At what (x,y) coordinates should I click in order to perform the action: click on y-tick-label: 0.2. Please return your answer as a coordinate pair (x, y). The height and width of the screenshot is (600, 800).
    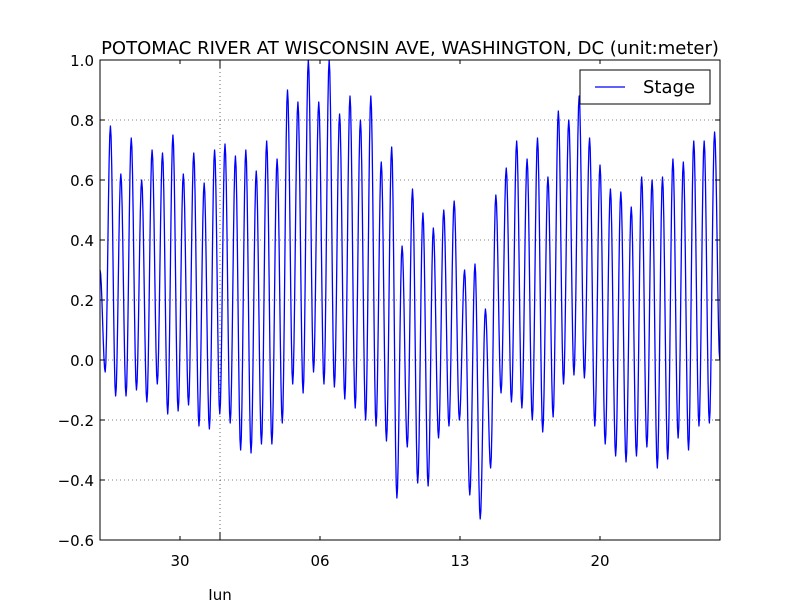
    Looking at the image, I should click on (82, 301).